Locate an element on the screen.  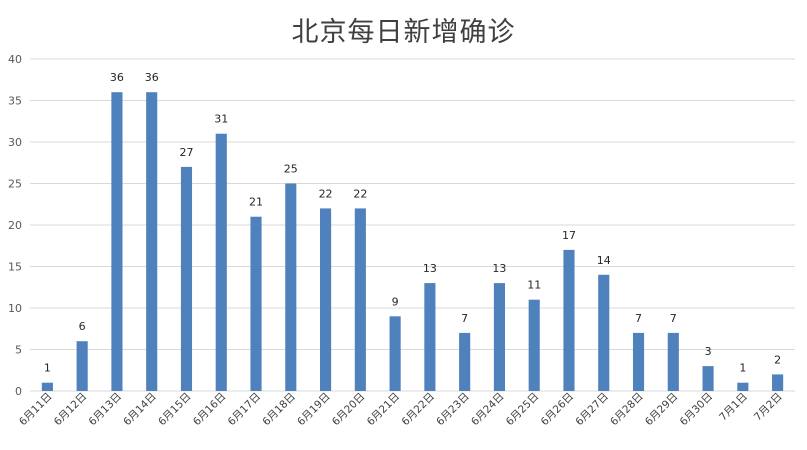
data-label: 21 is located at coordinates (256, 202).